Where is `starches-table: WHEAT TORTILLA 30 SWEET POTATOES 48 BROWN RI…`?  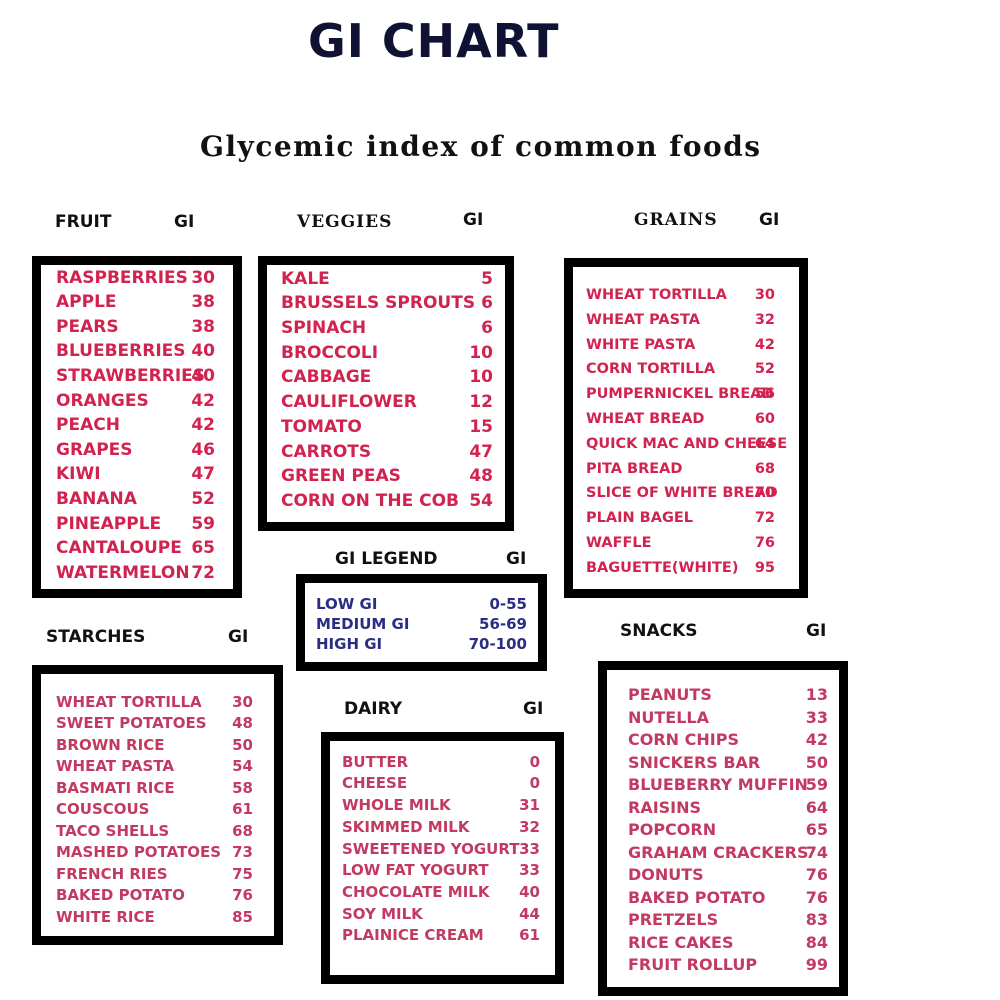
starches-table: WHEAT TORTILLA 30 SWEET POTATOES 48 BROWN RI… is located at coordinates (157, 805).